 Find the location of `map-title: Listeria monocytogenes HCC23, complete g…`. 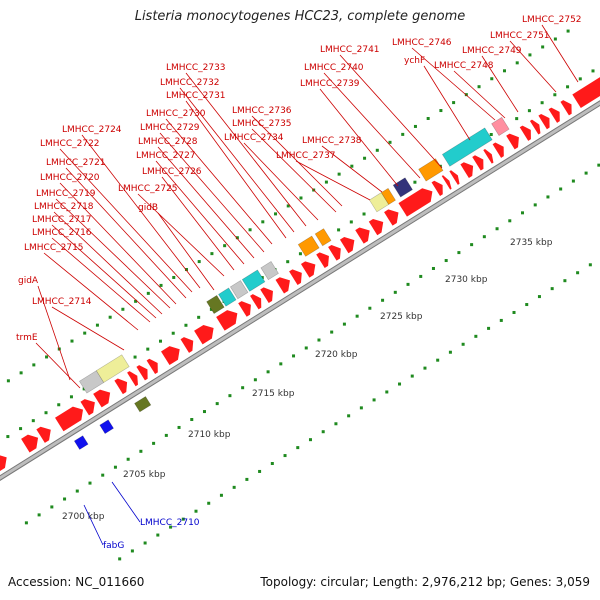

map-title: Listeria monocytogenes HCC23, complete g… is located at coordinates (300, 16).